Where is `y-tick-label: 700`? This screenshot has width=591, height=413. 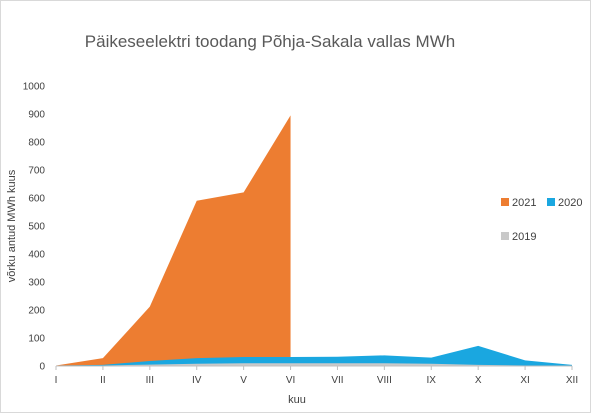 y-tick-label: 700 is located at coordinates (36, 171).